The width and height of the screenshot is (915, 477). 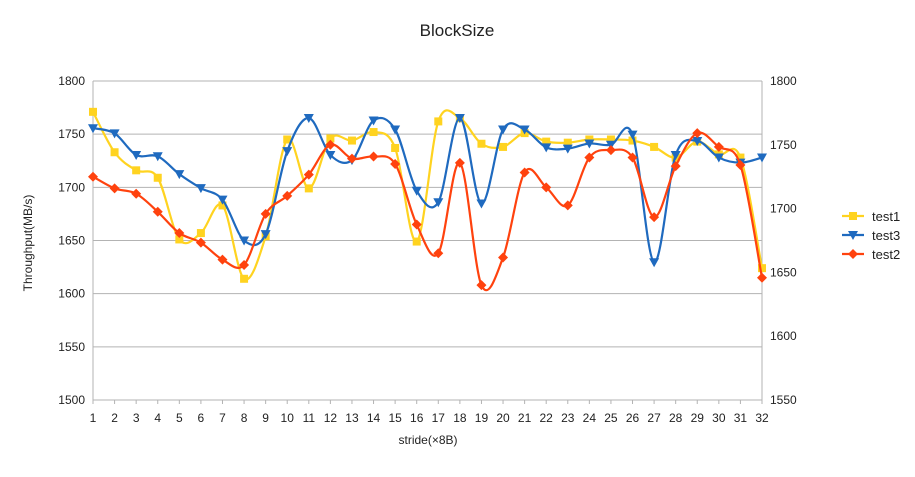 I want to click on x-tick-label: 16, so click(x=417, y=418).